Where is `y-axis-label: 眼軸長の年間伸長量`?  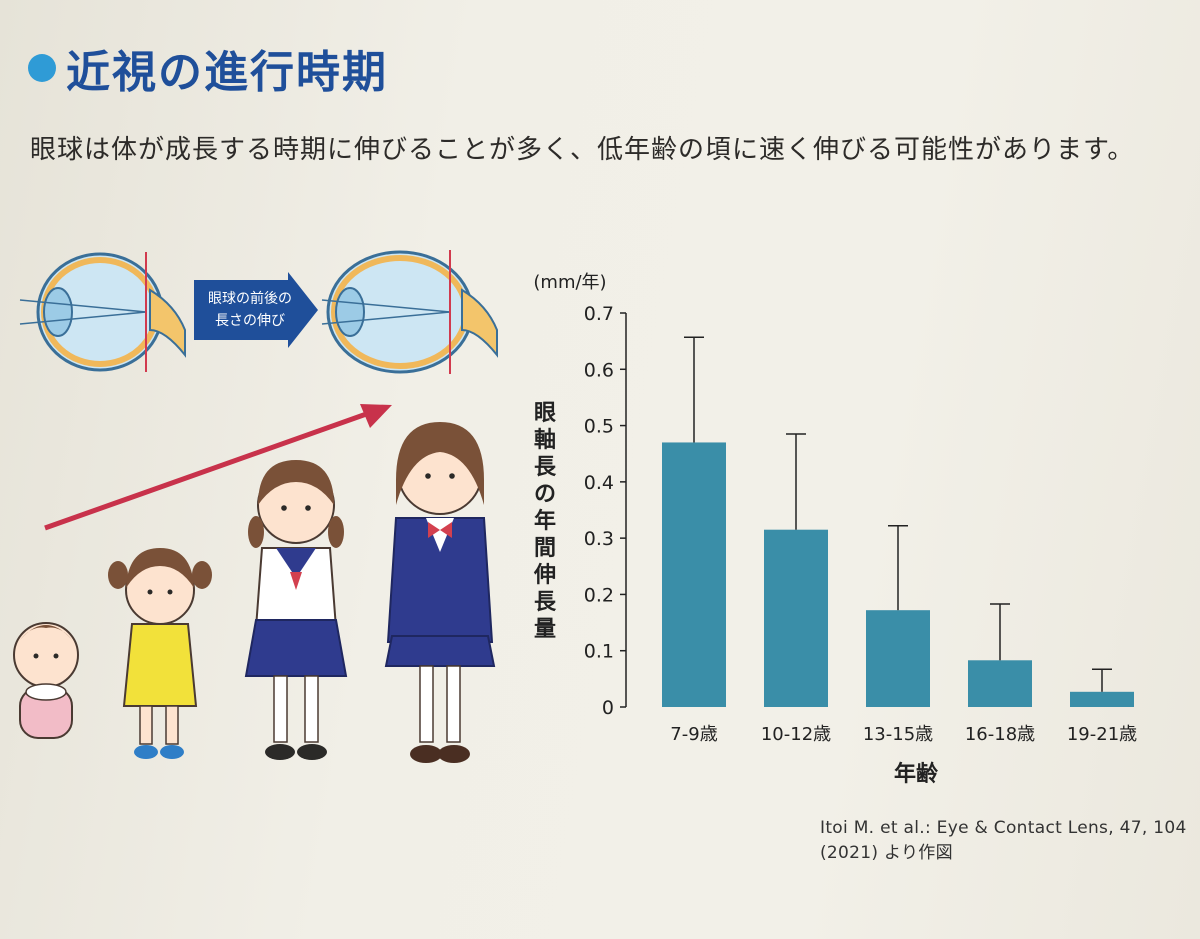
y-axis-label: 眼軸長の年間伸長量 is located at coordinates (544, 521).